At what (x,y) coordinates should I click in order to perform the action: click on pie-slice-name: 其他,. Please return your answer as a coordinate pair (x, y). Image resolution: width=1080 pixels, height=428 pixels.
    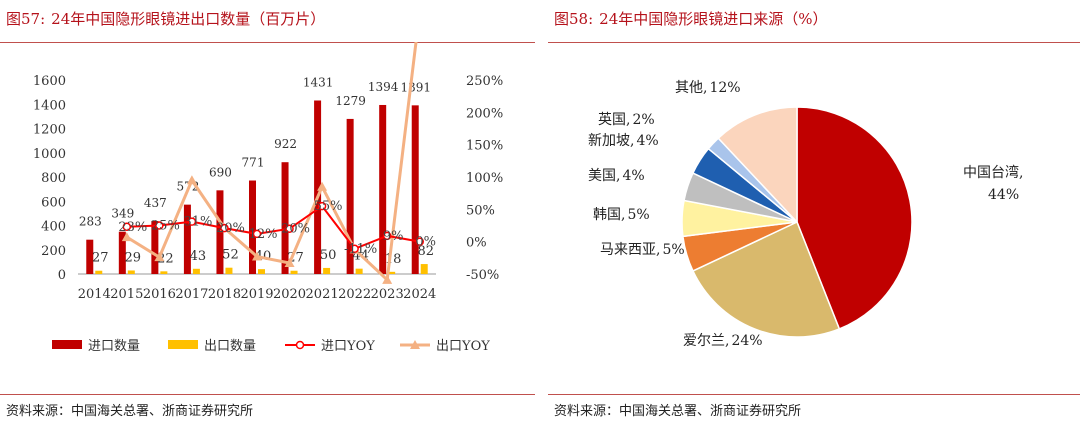
    Looking at the image, I should click on (691, 88).